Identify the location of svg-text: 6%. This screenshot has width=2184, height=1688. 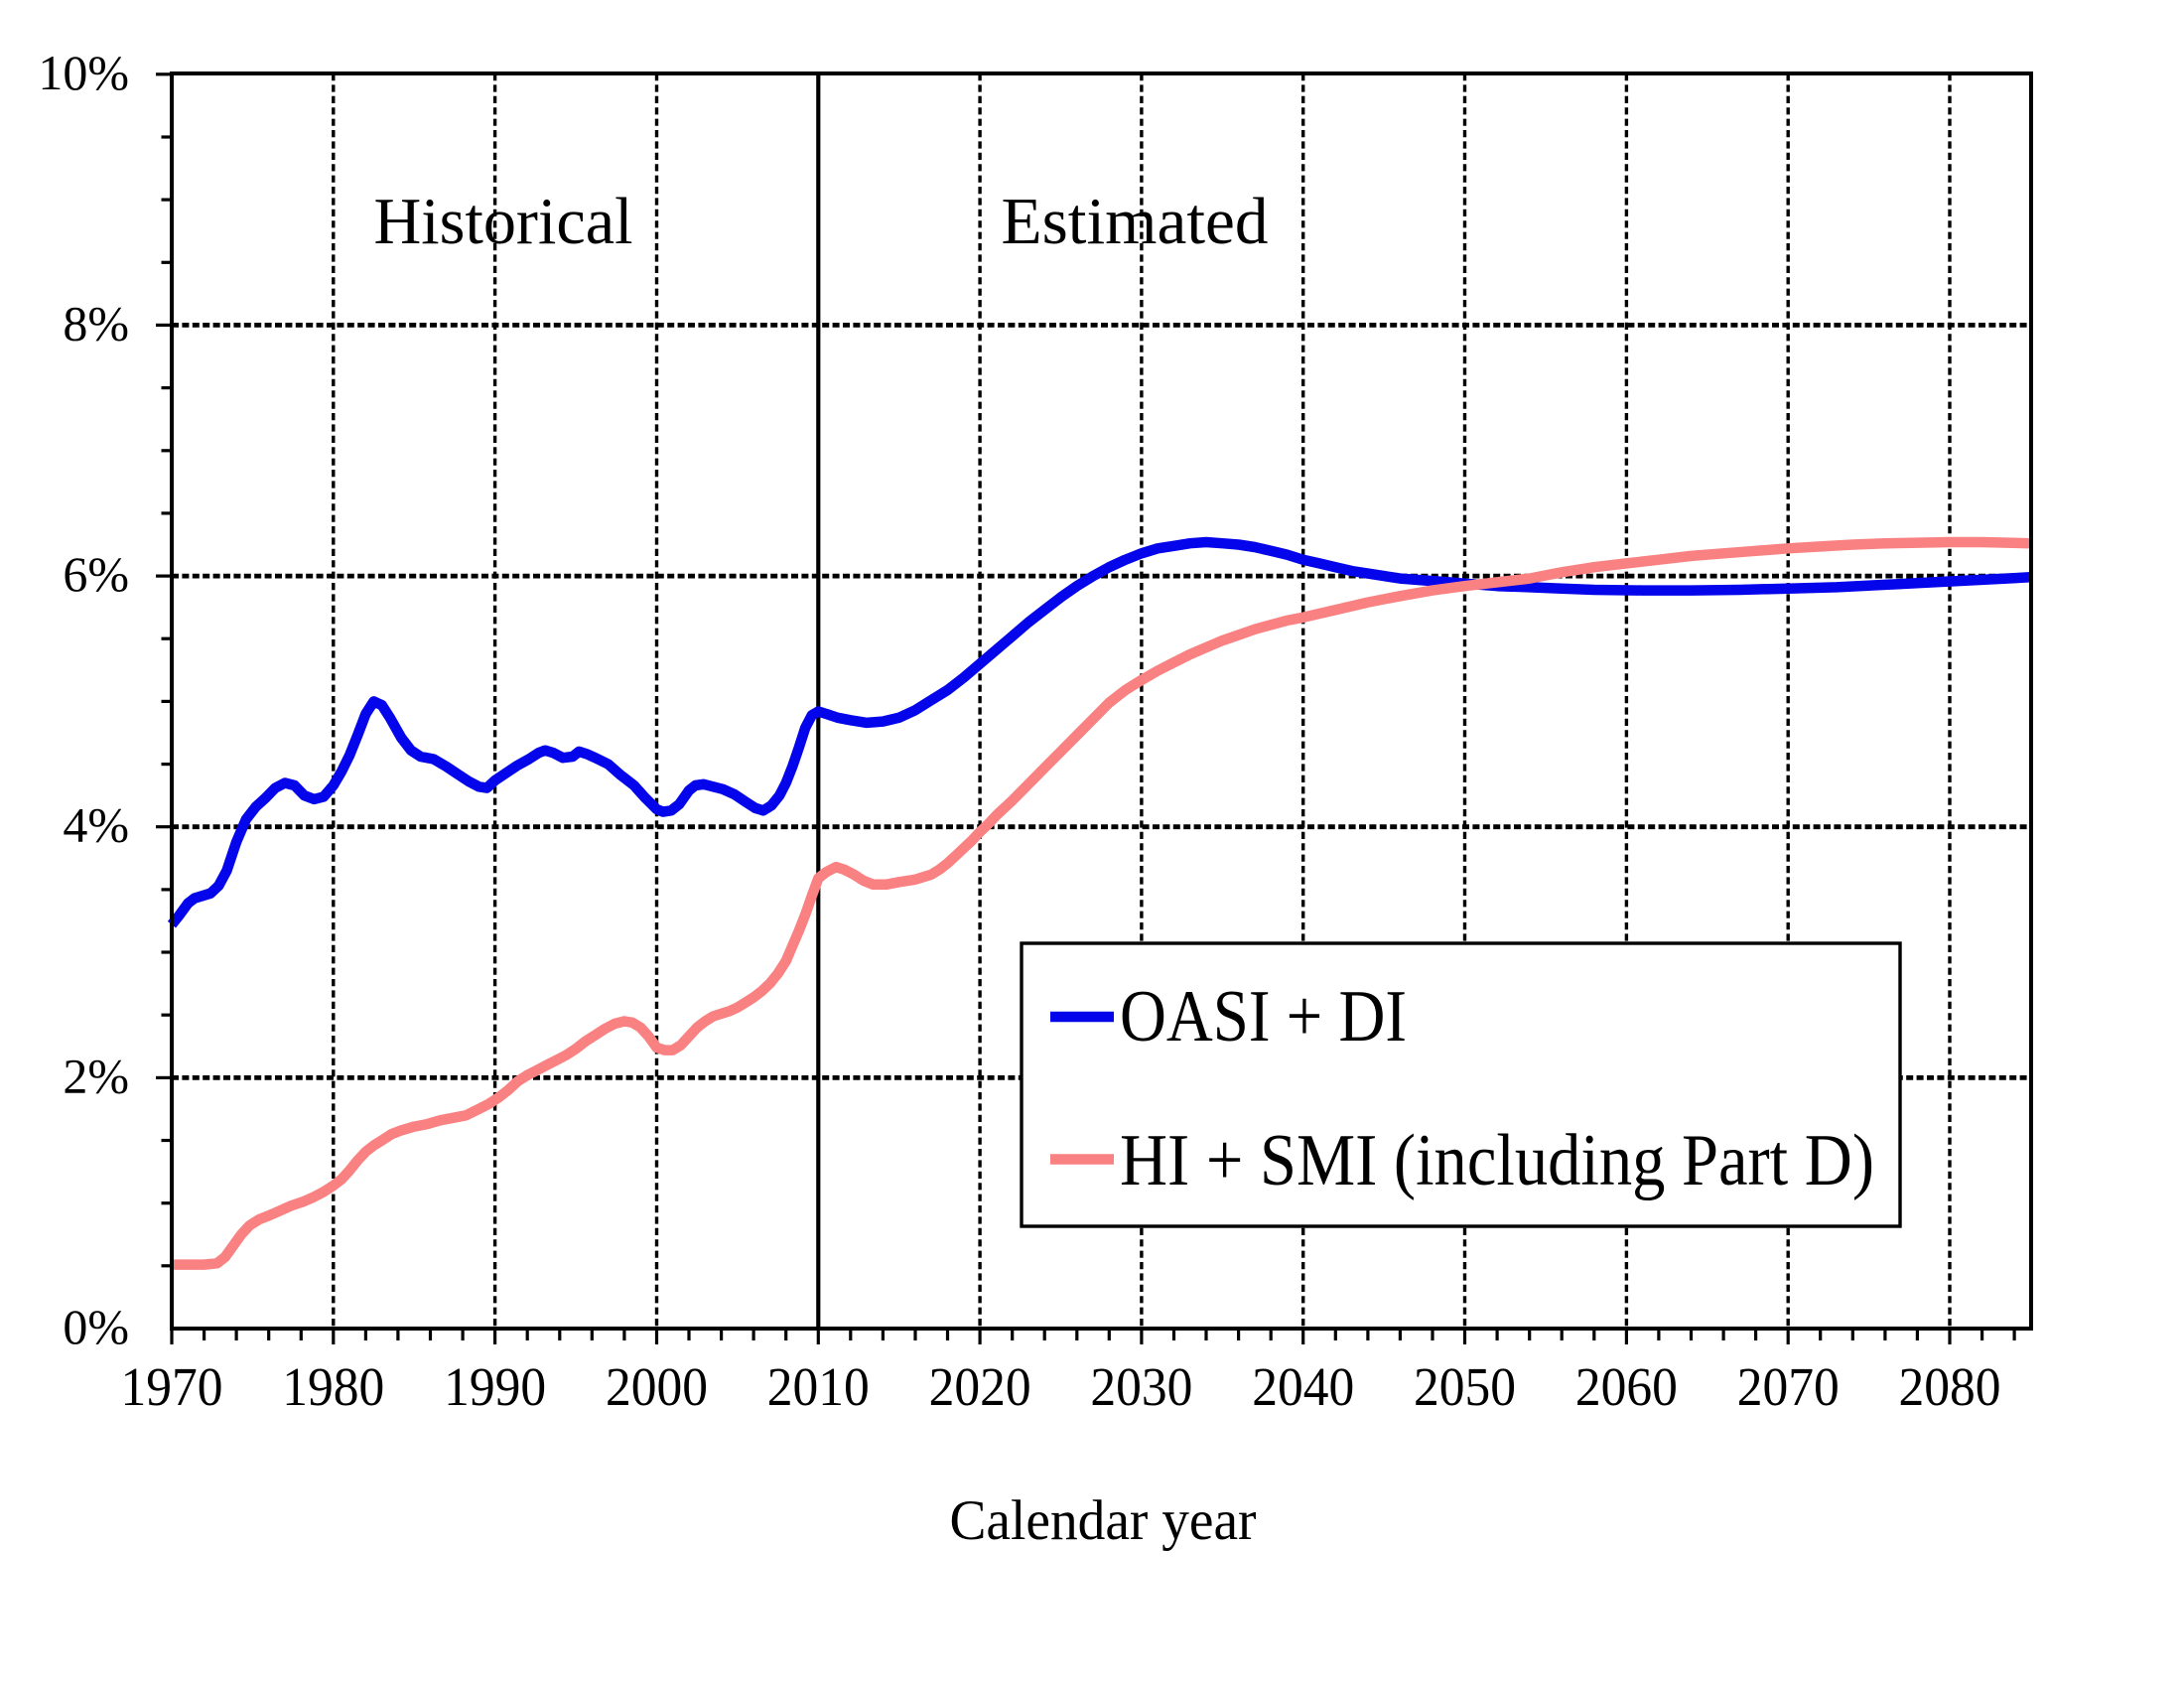
(96, 574).